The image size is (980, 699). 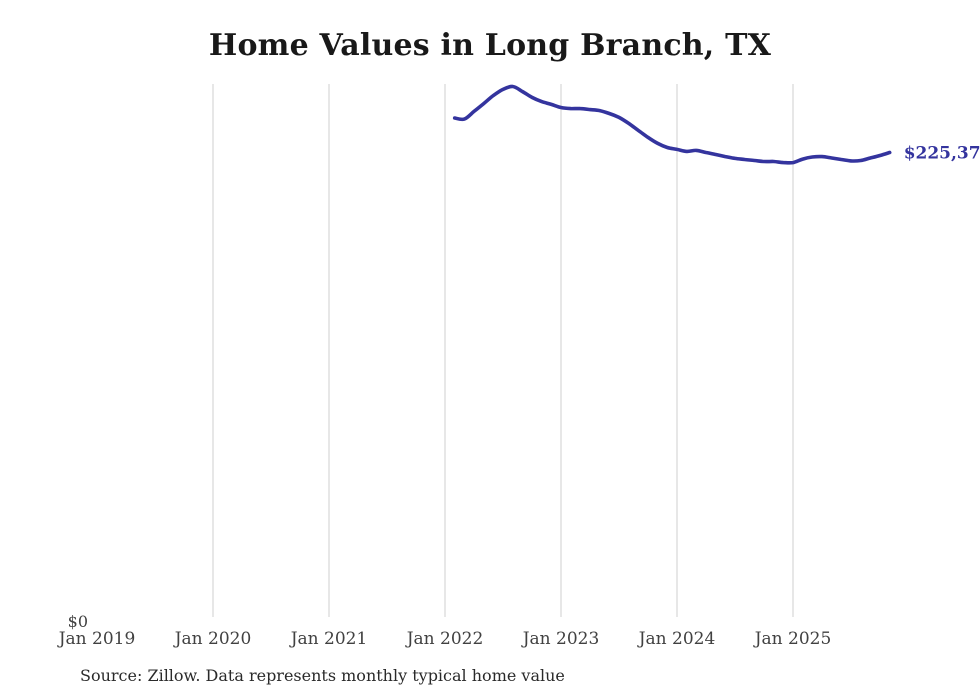 What do you see at coordinates (490, 45) in the screenshot?
I see `chart-title: Home Values in Long Branch, TX` at bounding box center [490, 45].